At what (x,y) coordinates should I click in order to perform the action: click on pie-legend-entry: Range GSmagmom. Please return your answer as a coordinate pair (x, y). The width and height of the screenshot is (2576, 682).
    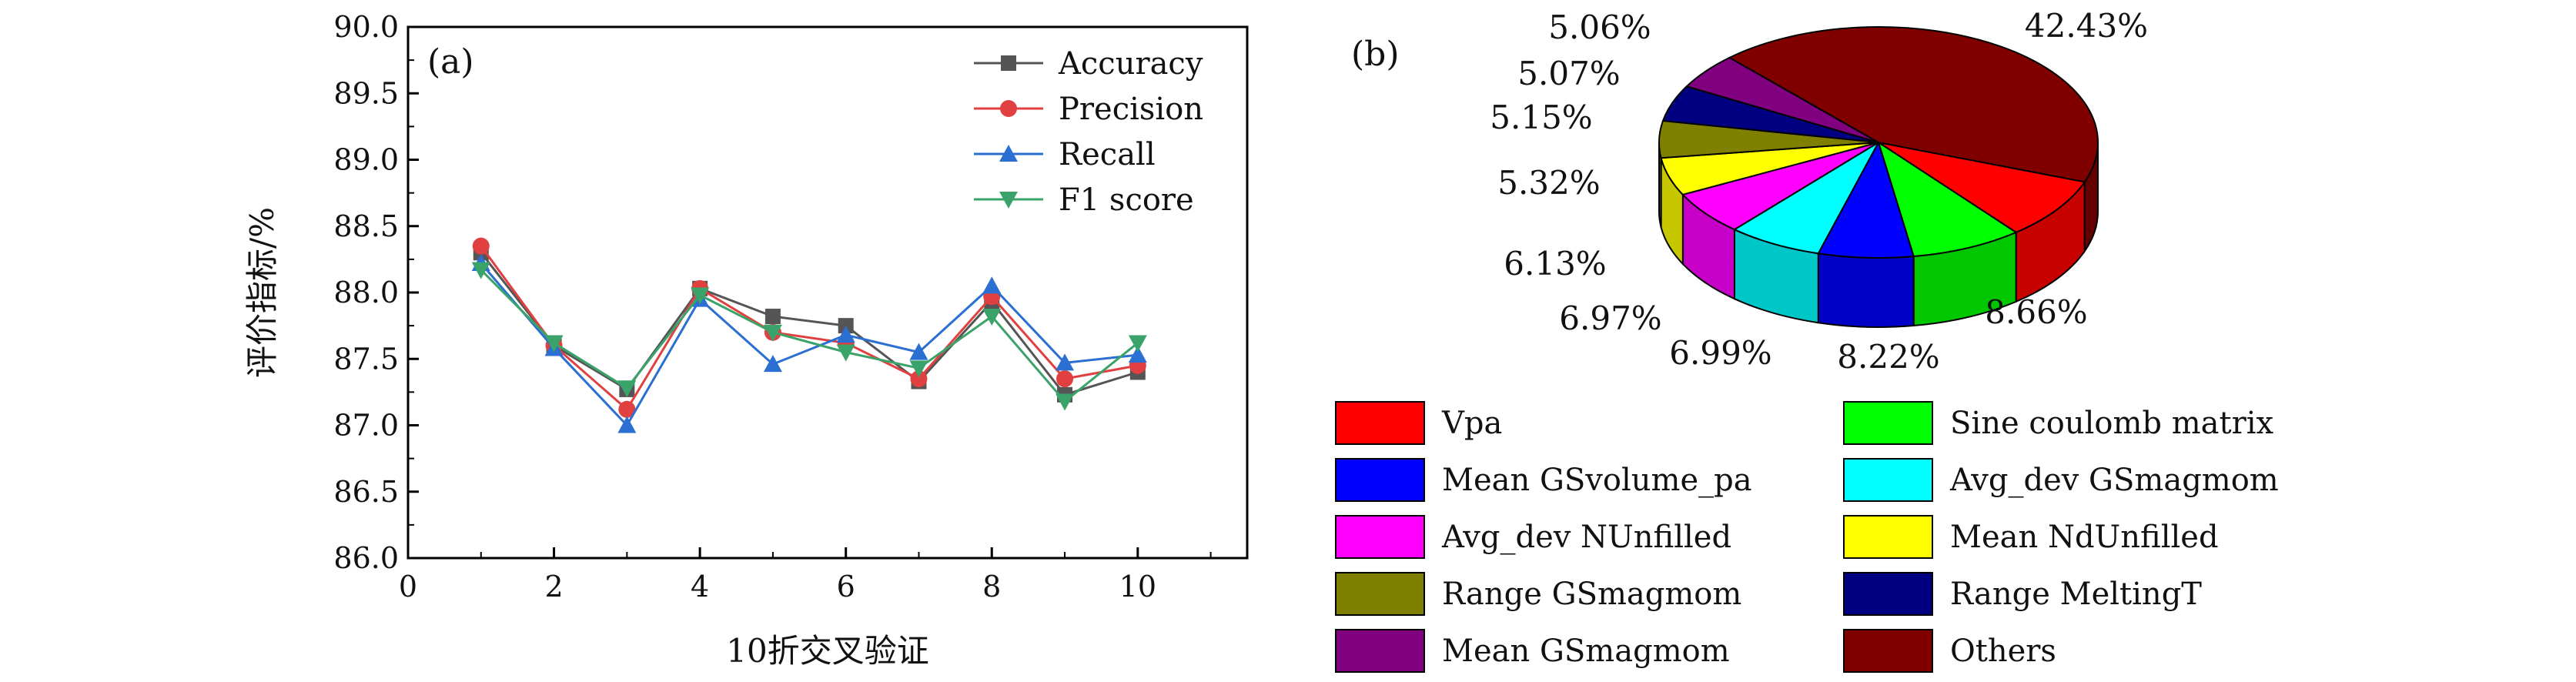
    Looking at the image, I should click on (1538, 594).